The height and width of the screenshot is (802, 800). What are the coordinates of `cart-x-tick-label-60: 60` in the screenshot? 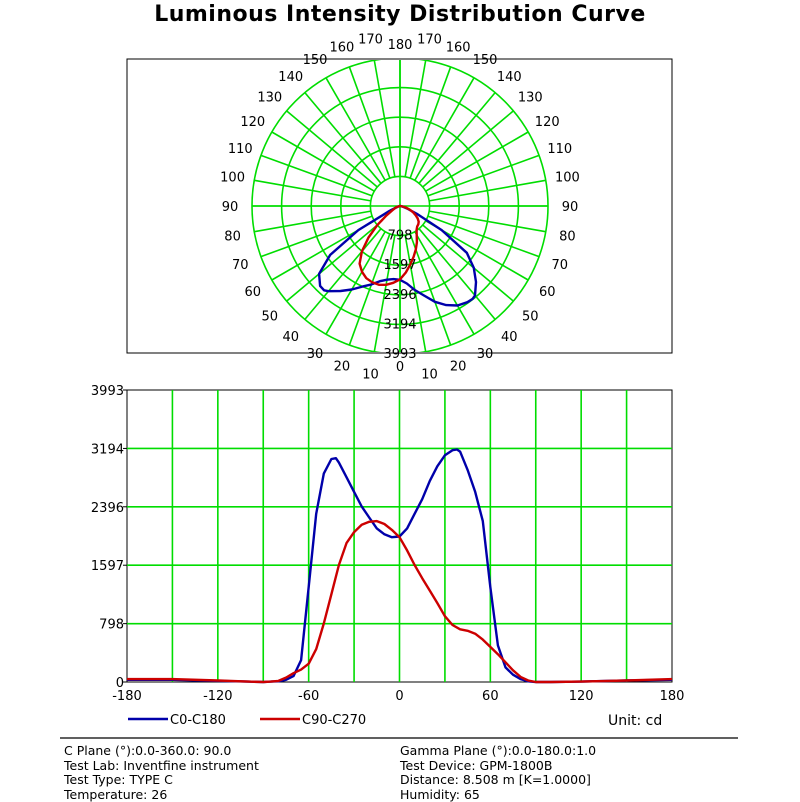 It's located at (490, 696).